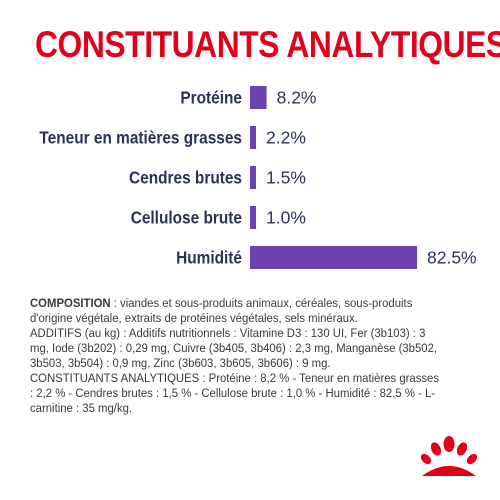 This screenshot has height=500, width=500. Describe the element at coordinates (140, 138) in the screenshot. I see `category-label: Teneur en matières grasses` at that location.